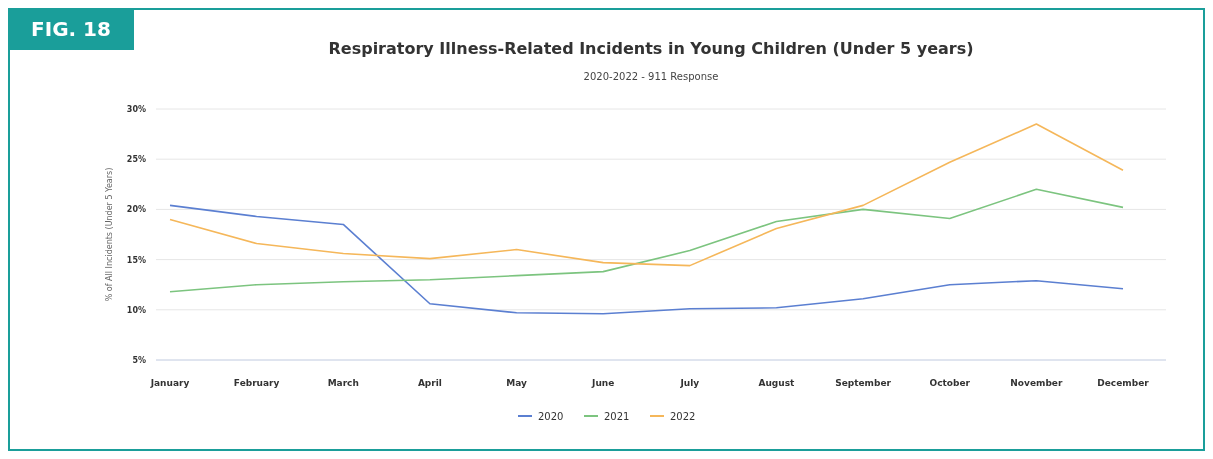 The width and height of the screenshot is (1213, 459). I want to click on caption: FIG. 18, so click(71, 29).